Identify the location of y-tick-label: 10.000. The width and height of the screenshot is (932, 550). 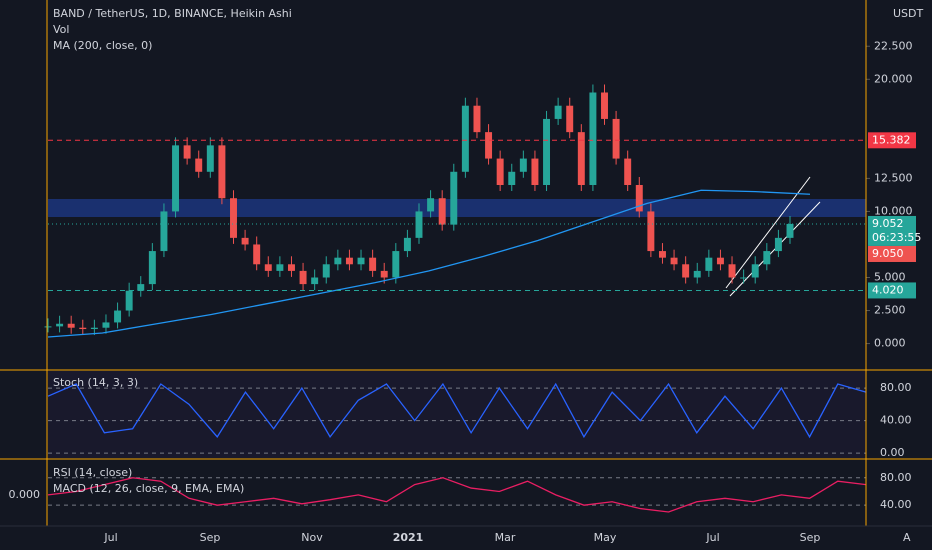
(893, 210).